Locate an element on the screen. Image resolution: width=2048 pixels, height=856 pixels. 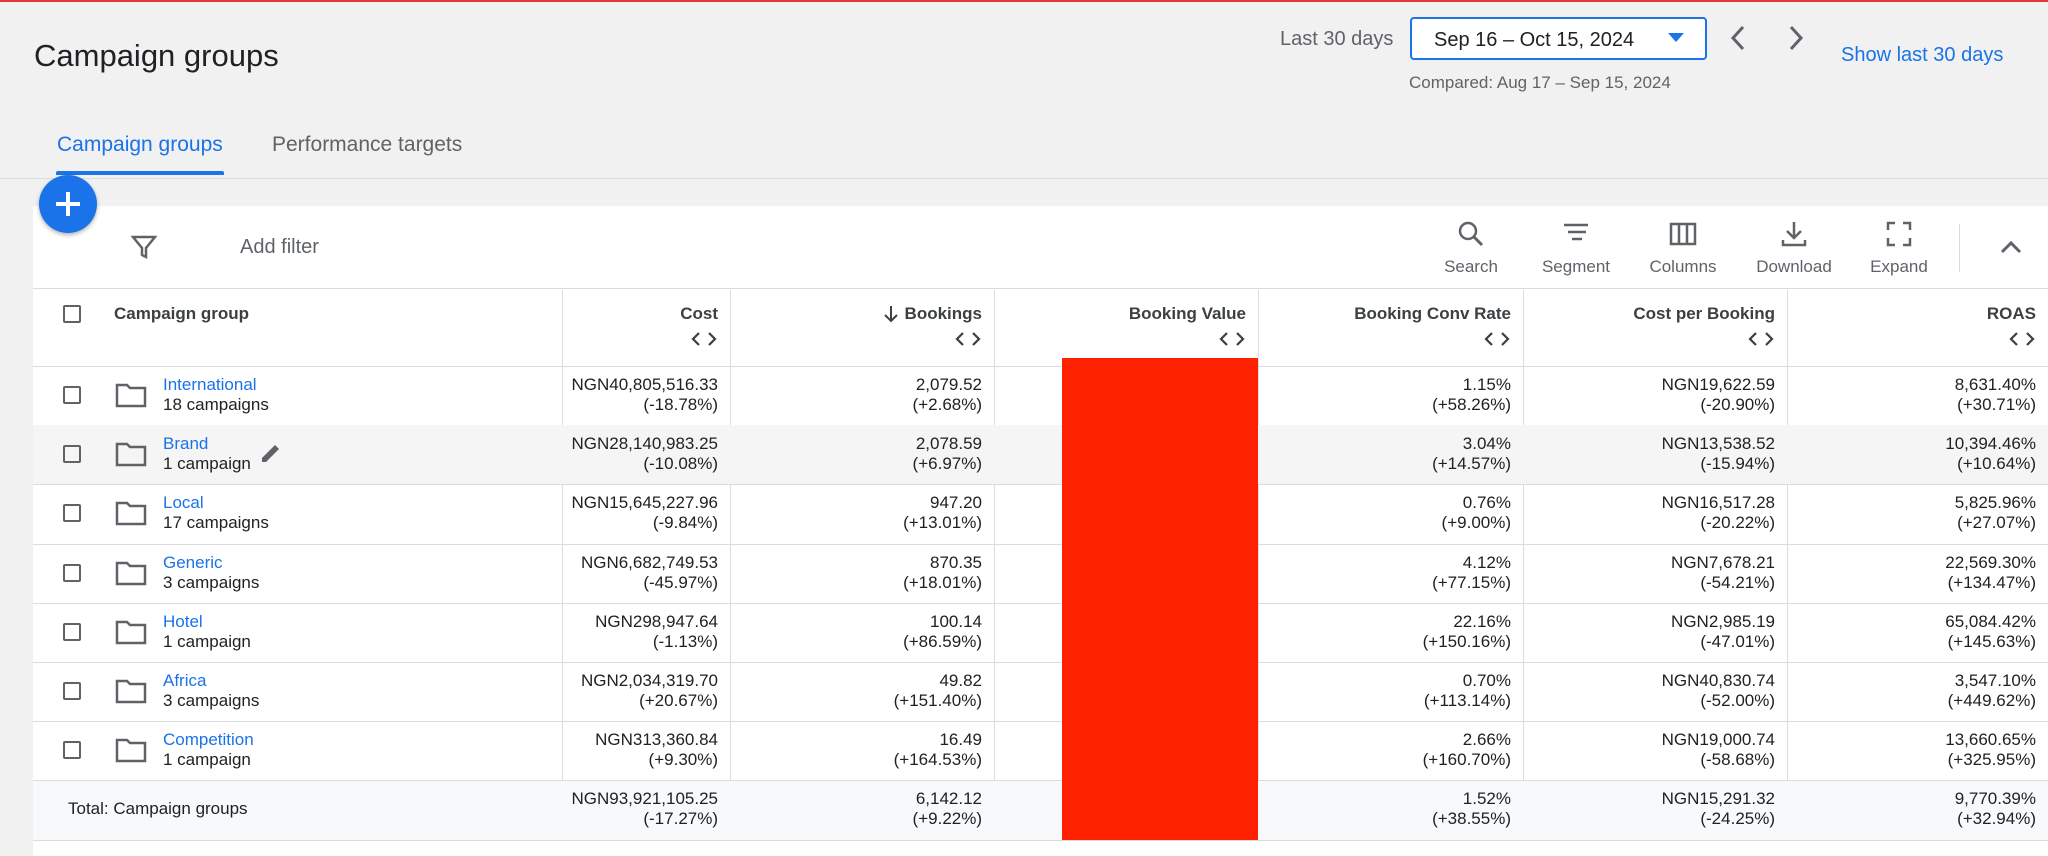
toolbar-label: Download is located at coordinates (1794, 266).